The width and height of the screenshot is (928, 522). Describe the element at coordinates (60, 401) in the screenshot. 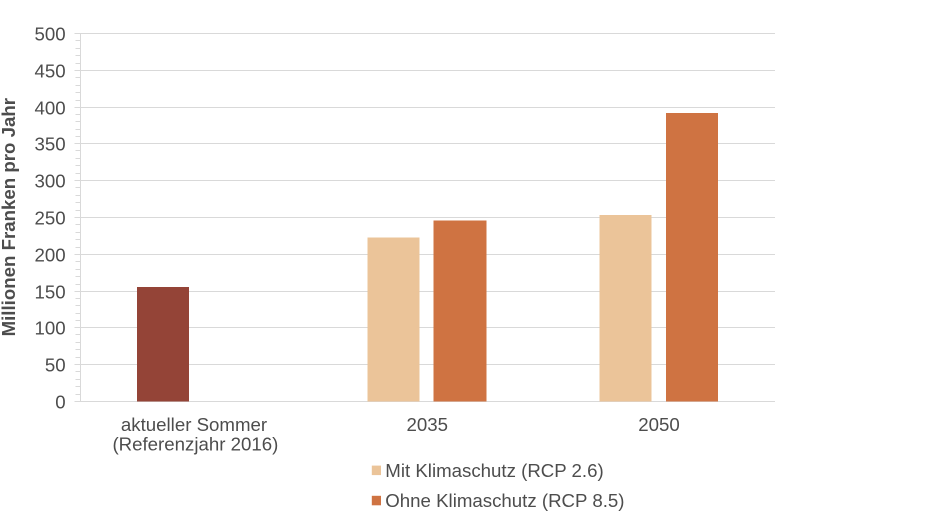

I see `svg-text: 0` at that location.